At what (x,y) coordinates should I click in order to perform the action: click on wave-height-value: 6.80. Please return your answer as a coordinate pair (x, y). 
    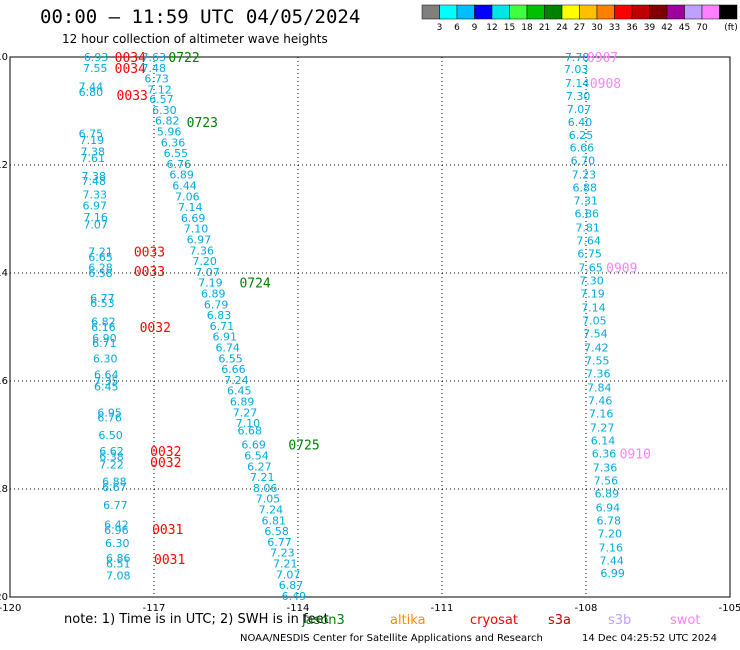
    Looking at the image, I should click on (91, 92).